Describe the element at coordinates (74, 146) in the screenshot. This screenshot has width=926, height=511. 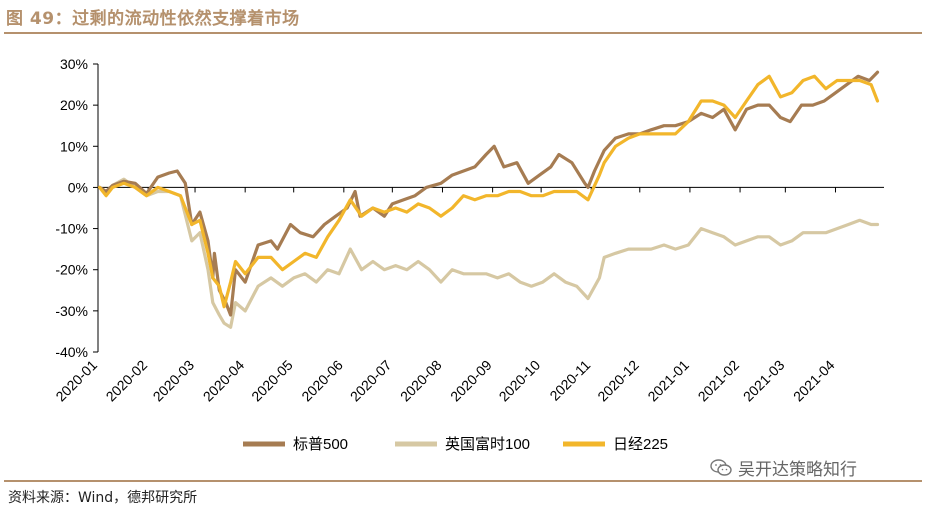
I see `y-tick-label: 10%` at that location.